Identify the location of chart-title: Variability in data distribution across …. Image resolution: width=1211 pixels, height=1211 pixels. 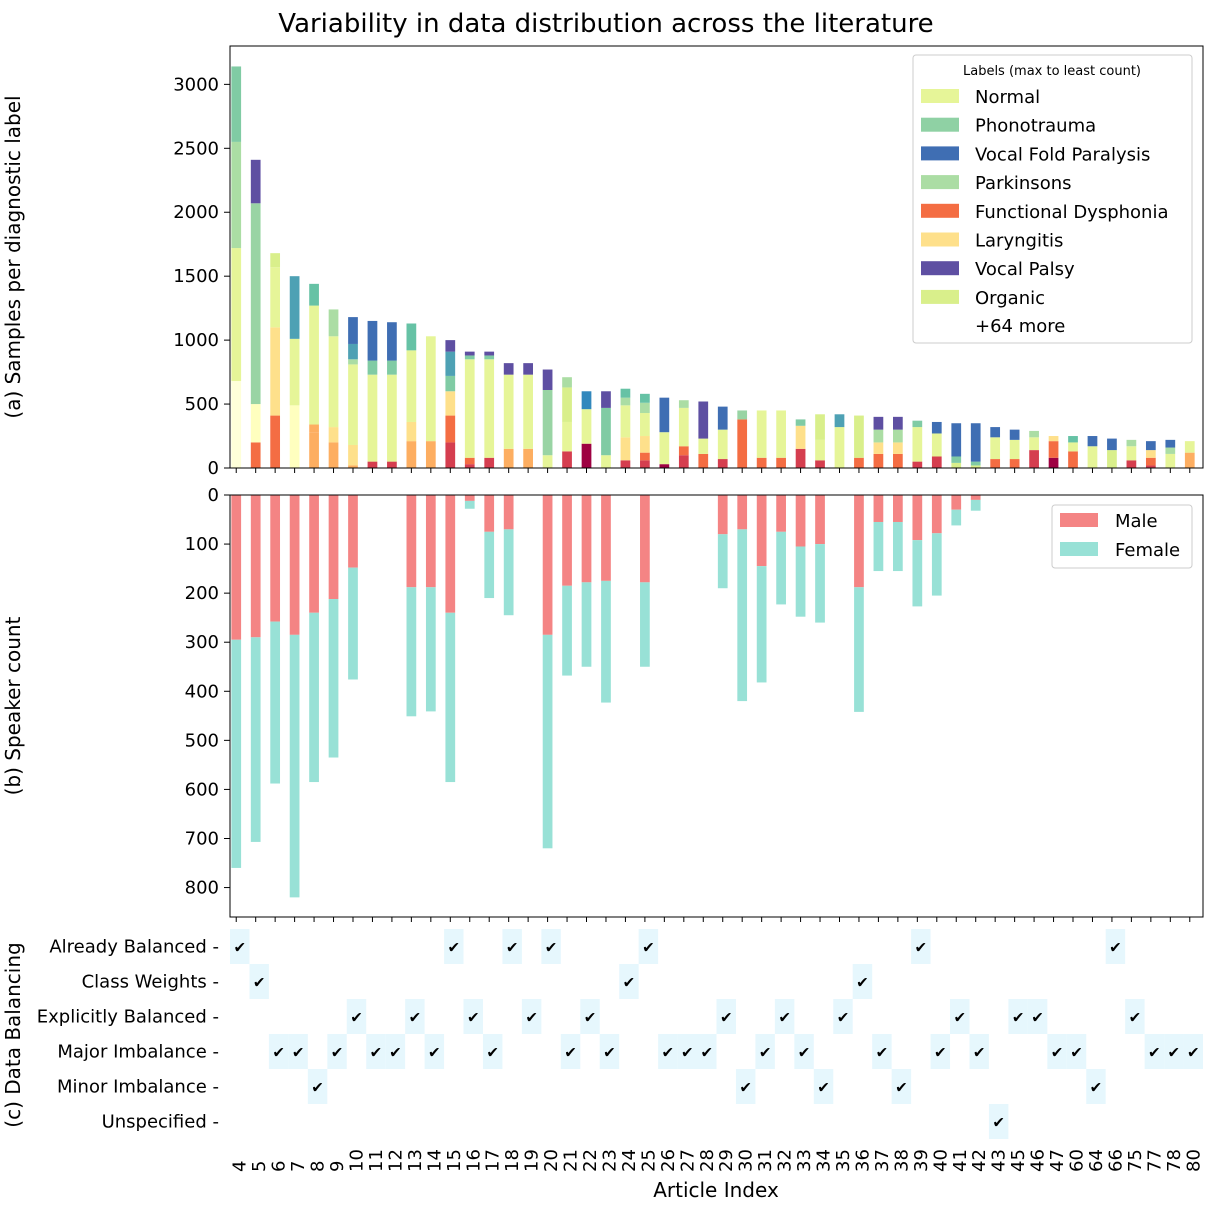
(605, 24).